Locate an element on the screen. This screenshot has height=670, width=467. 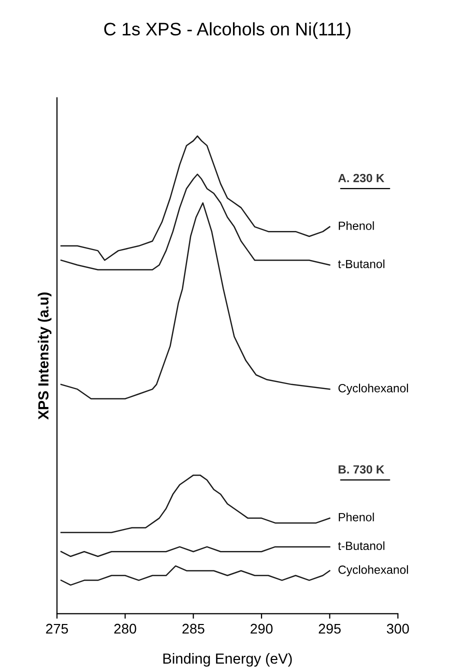
y-axis-title: XPS Intensity (a.u) is located at coordinates (45, 356).